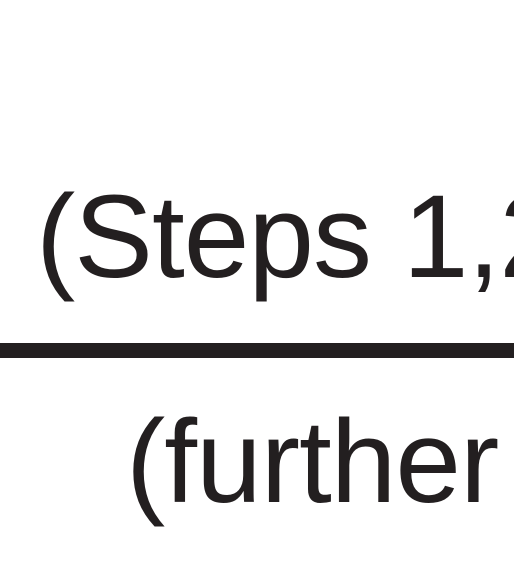 The width and height of the screenshot is (514, 588). What do you see at coordinates (257, 350) in the screenshot?
I see `divider-line` at bounding box center [257, 350].